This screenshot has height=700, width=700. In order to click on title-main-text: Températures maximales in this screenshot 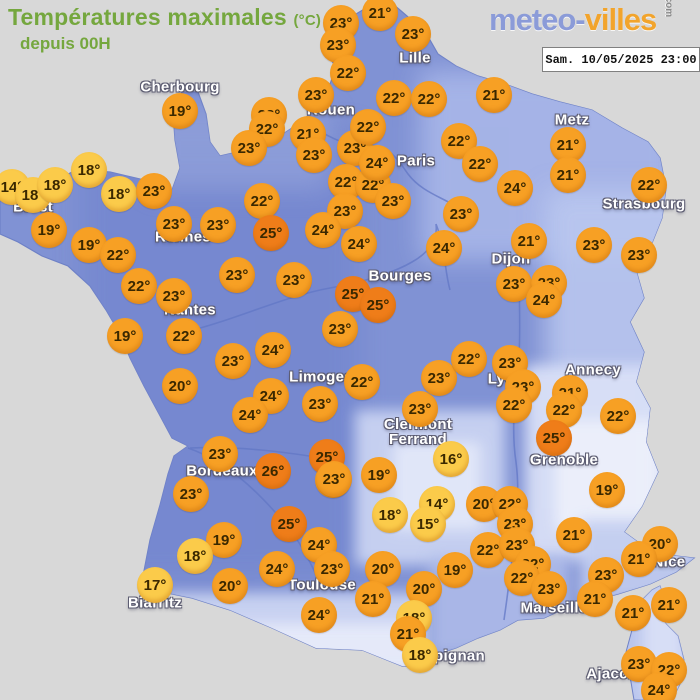, I will do `click(147, 17)`.